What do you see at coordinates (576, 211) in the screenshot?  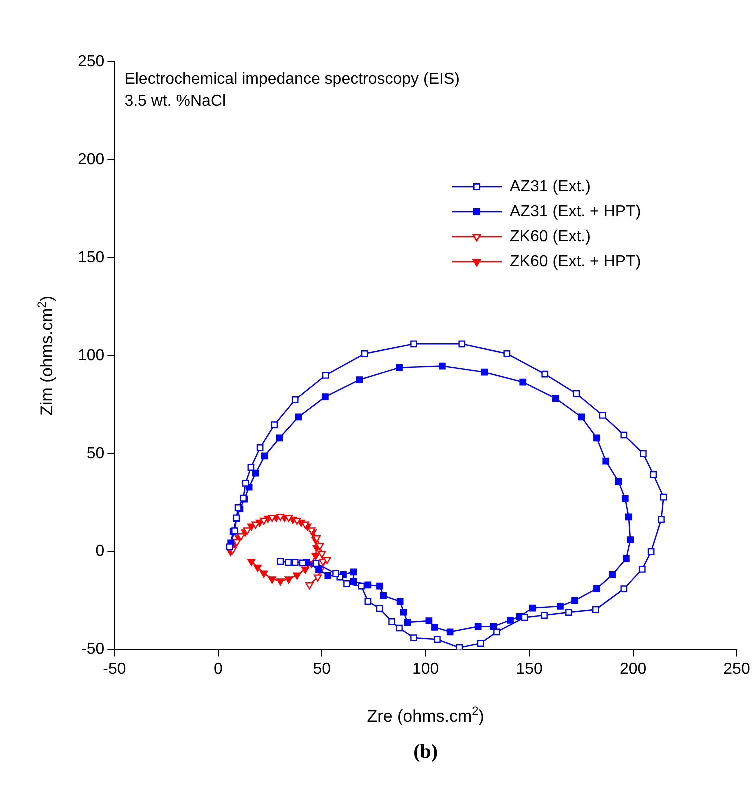 I see `legend-label: AZ31 (Ext. + HPT)` at bounding box center [576, 211].